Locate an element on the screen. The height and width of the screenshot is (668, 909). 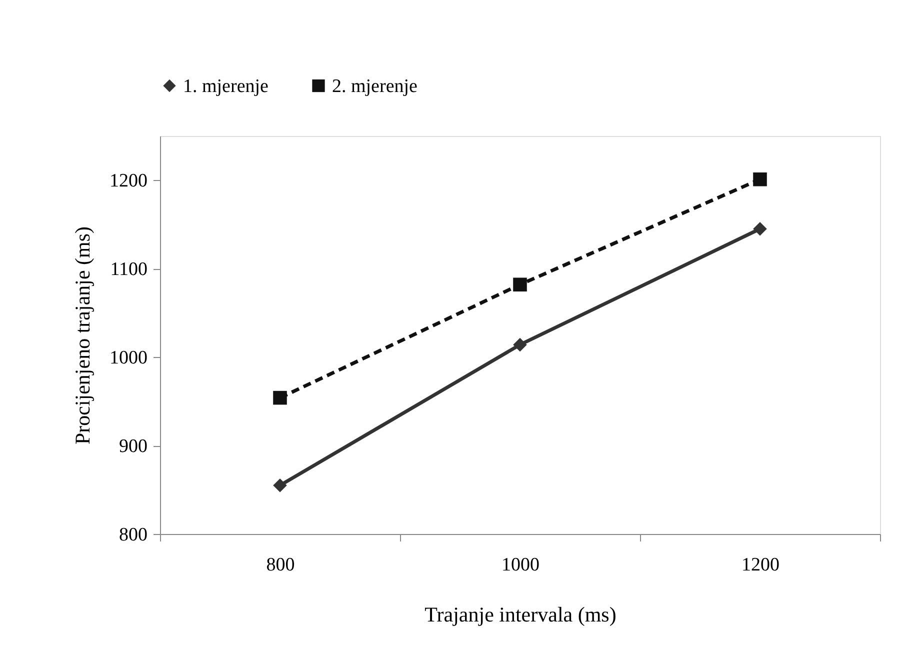
y-tick-label: 1000 is located at coordinates (129, 358).